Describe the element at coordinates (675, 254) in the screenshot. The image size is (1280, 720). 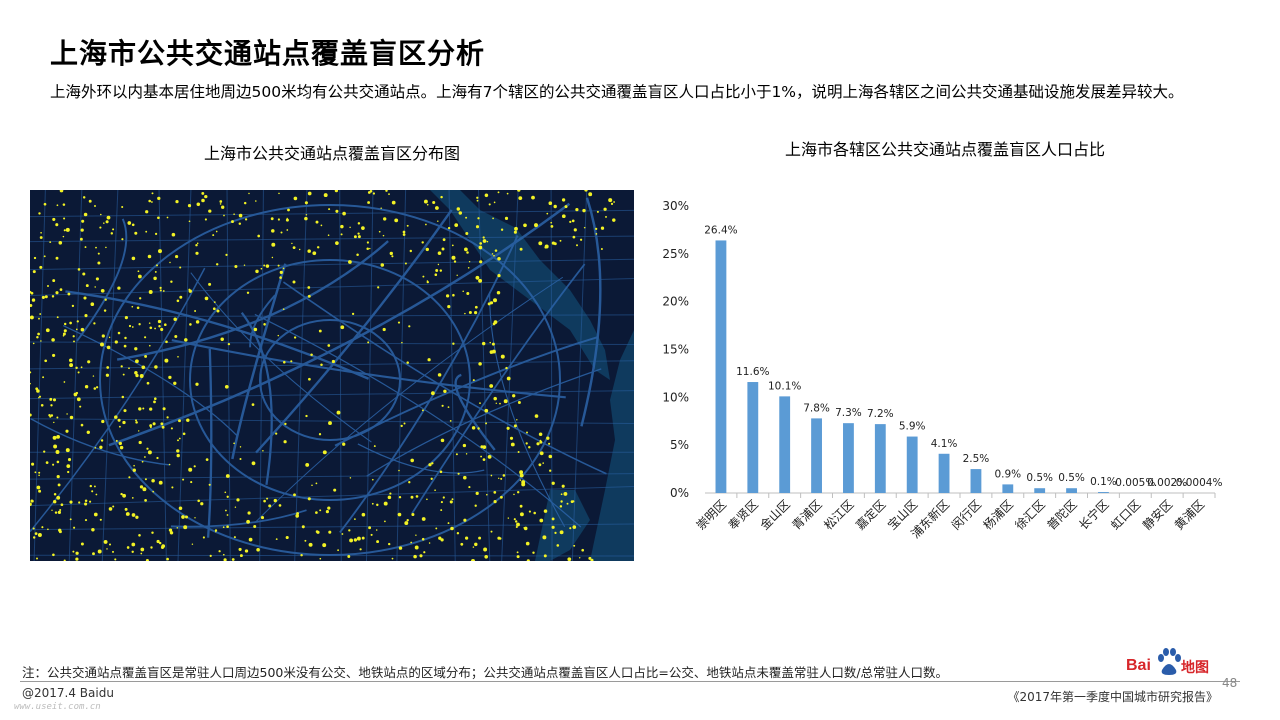
I see `y-tick-label: 25%` at that location.